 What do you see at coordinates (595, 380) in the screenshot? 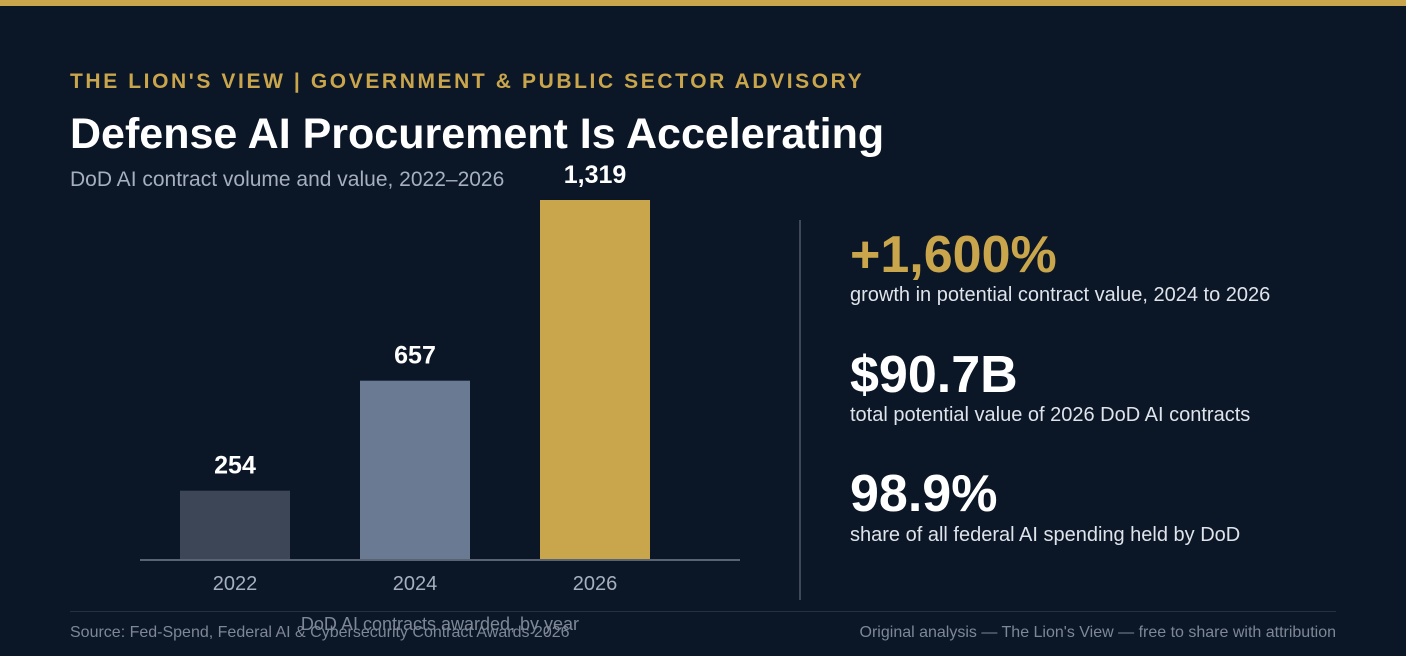
I see `bar-2026` at bounding box center [595, 380].